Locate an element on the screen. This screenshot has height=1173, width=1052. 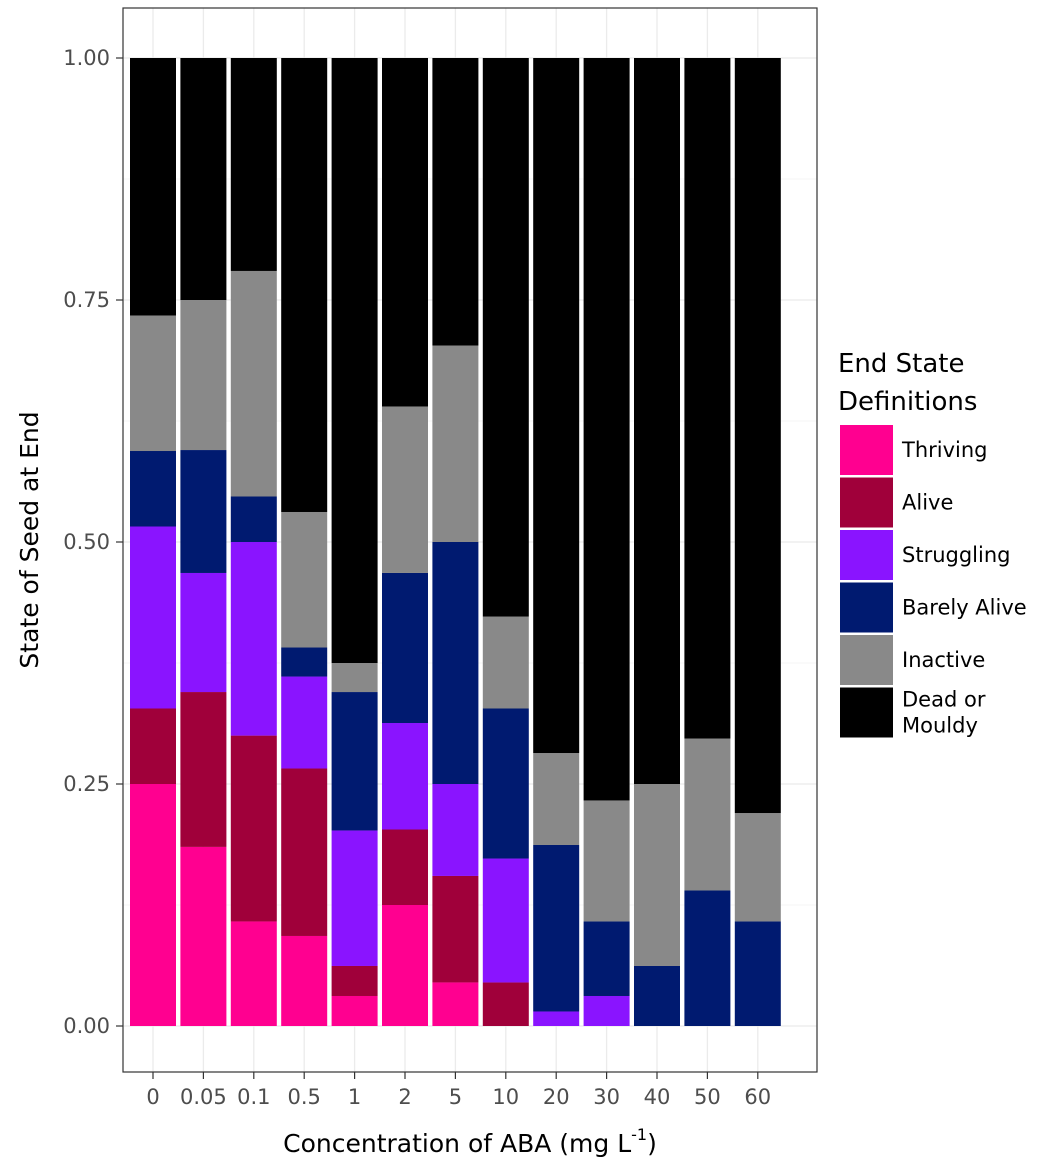
legend-label-line: Barely Alive is located at coordinates (964, 608).